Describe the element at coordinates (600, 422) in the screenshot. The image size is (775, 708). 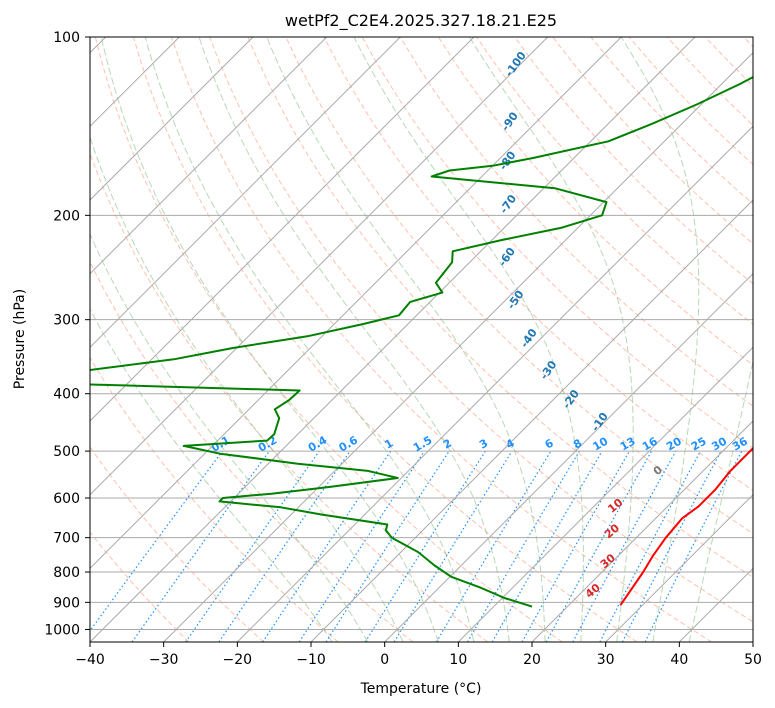
I see `dry-adiabat-label: -10` at that location.